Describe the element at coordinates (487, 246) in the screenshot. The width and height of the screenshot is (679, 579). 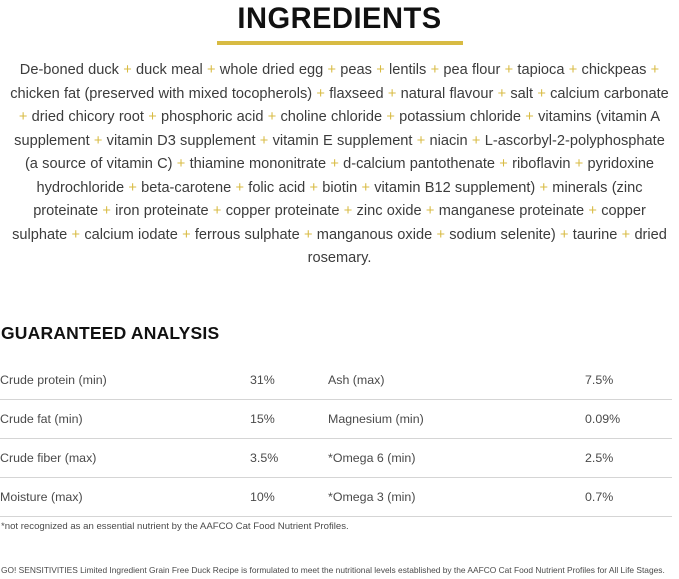
I see `ingredient-item: dried rosemary.` at that location.